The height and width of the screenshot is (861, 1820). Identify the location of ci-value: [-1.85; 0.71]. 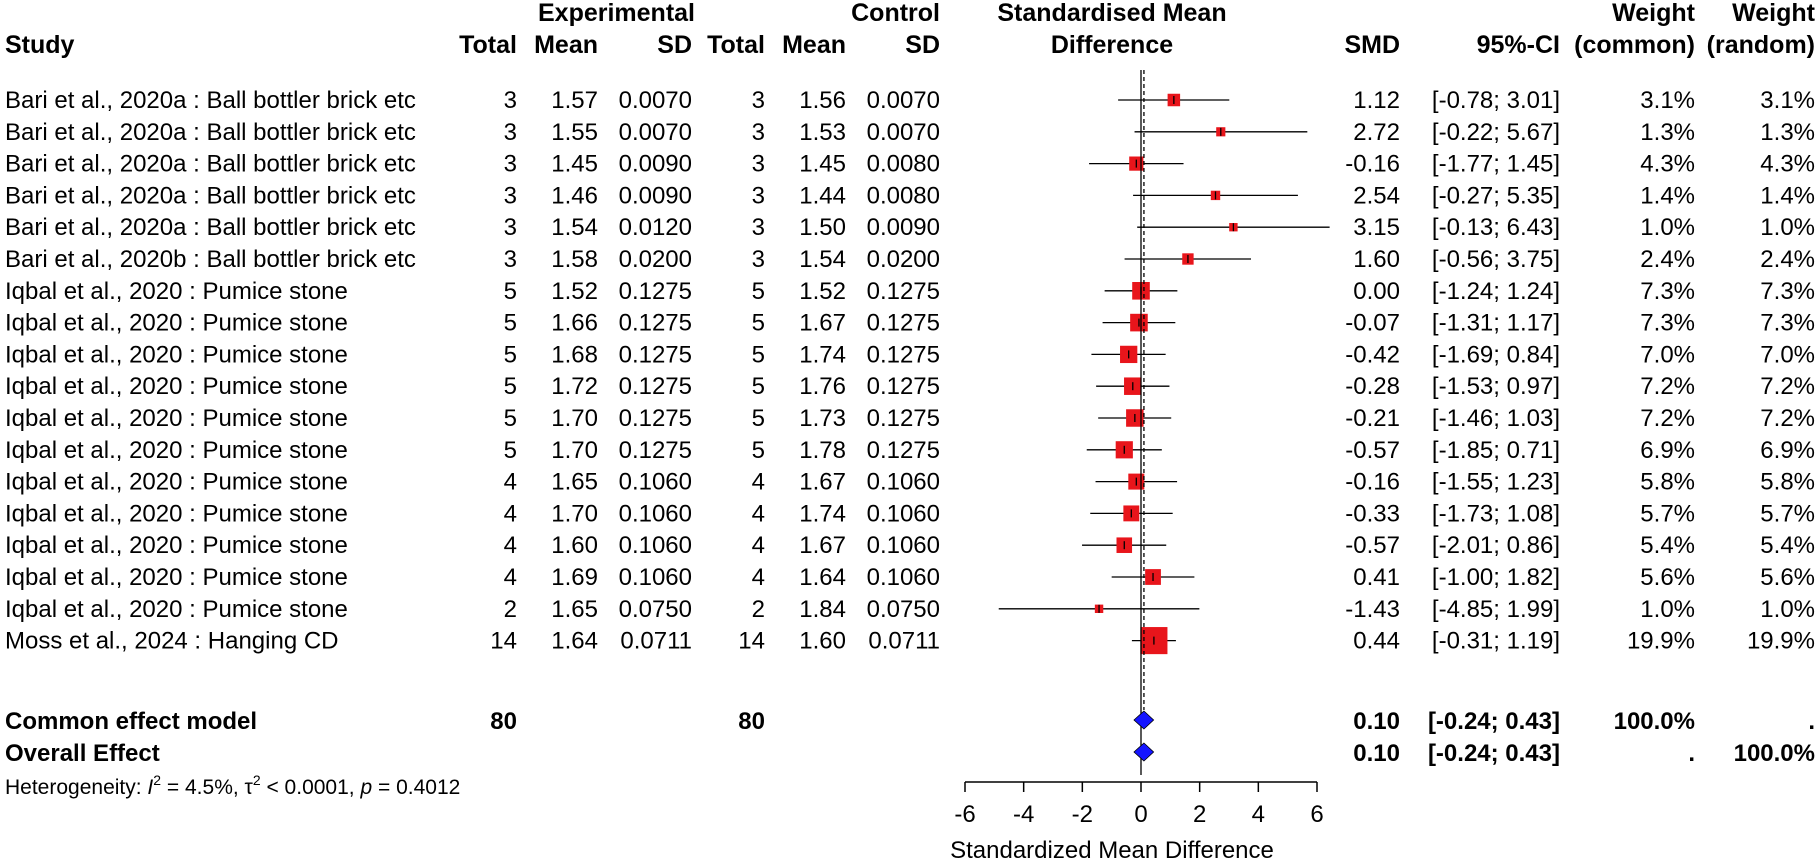
(1496, 450).